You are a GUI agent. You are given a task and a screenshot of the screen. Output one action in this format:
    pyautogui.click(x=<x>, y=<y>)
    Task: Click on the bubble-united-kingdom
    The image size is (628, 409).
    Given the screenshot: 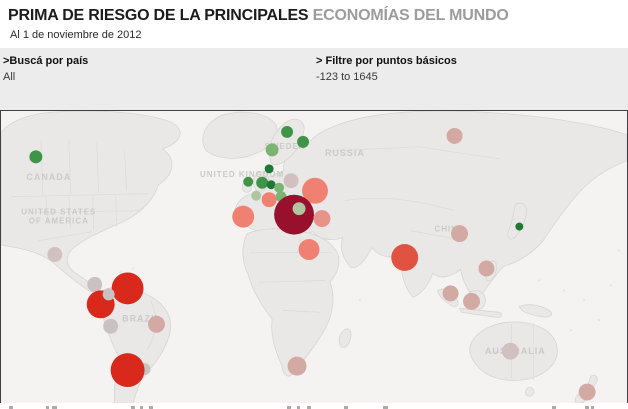 What is the action you would take?
    pyautogui.click(x=262, y=182)
    